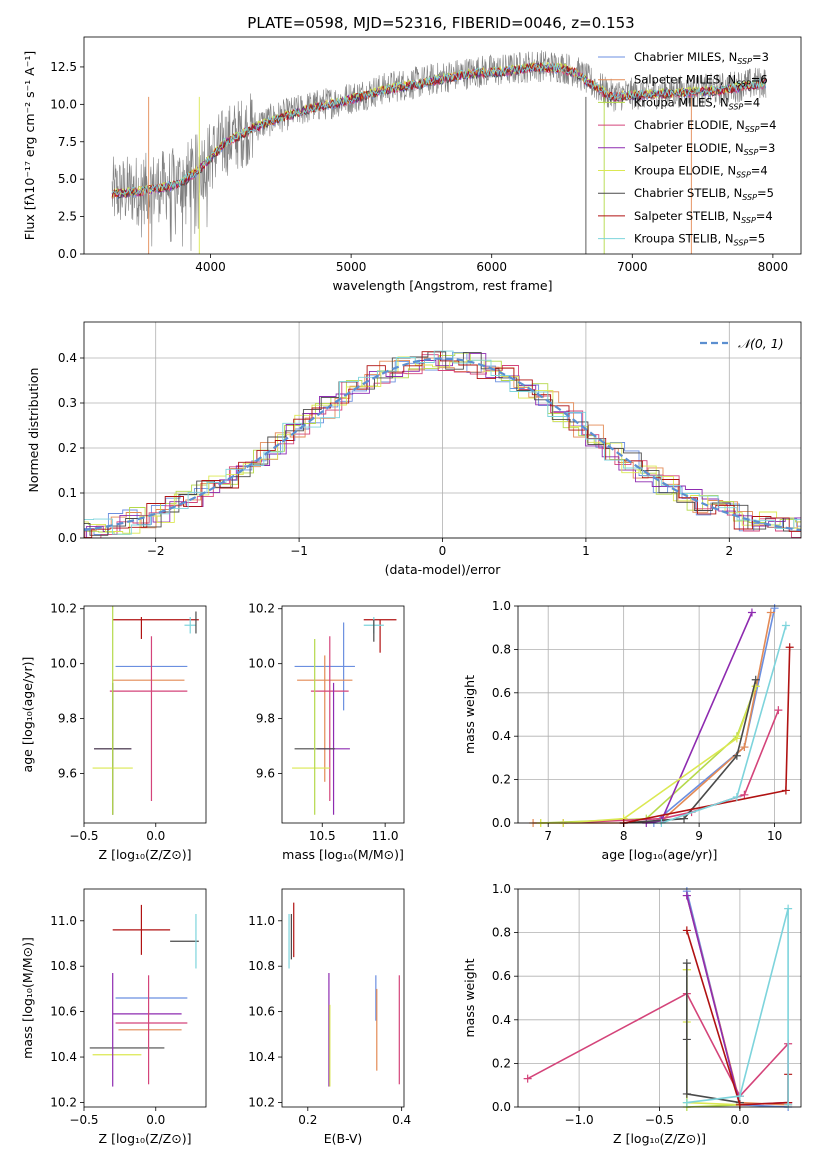 The height and width of the screenshot is (1170, 819). I want to click on legend-label-suffix: =3, so click(766, 148).